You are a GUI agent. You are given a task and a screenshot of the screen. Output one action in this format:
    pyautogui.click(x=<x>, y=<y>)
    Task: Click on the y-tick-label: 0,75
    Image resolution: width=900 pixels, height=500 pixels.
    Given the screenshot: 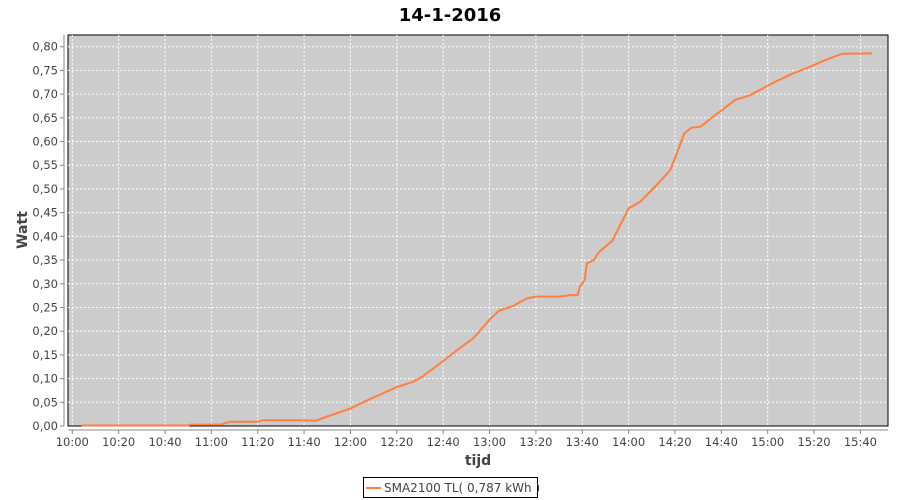 What is the action you would take?
    pyautogui.click(x=45, y=70)
    